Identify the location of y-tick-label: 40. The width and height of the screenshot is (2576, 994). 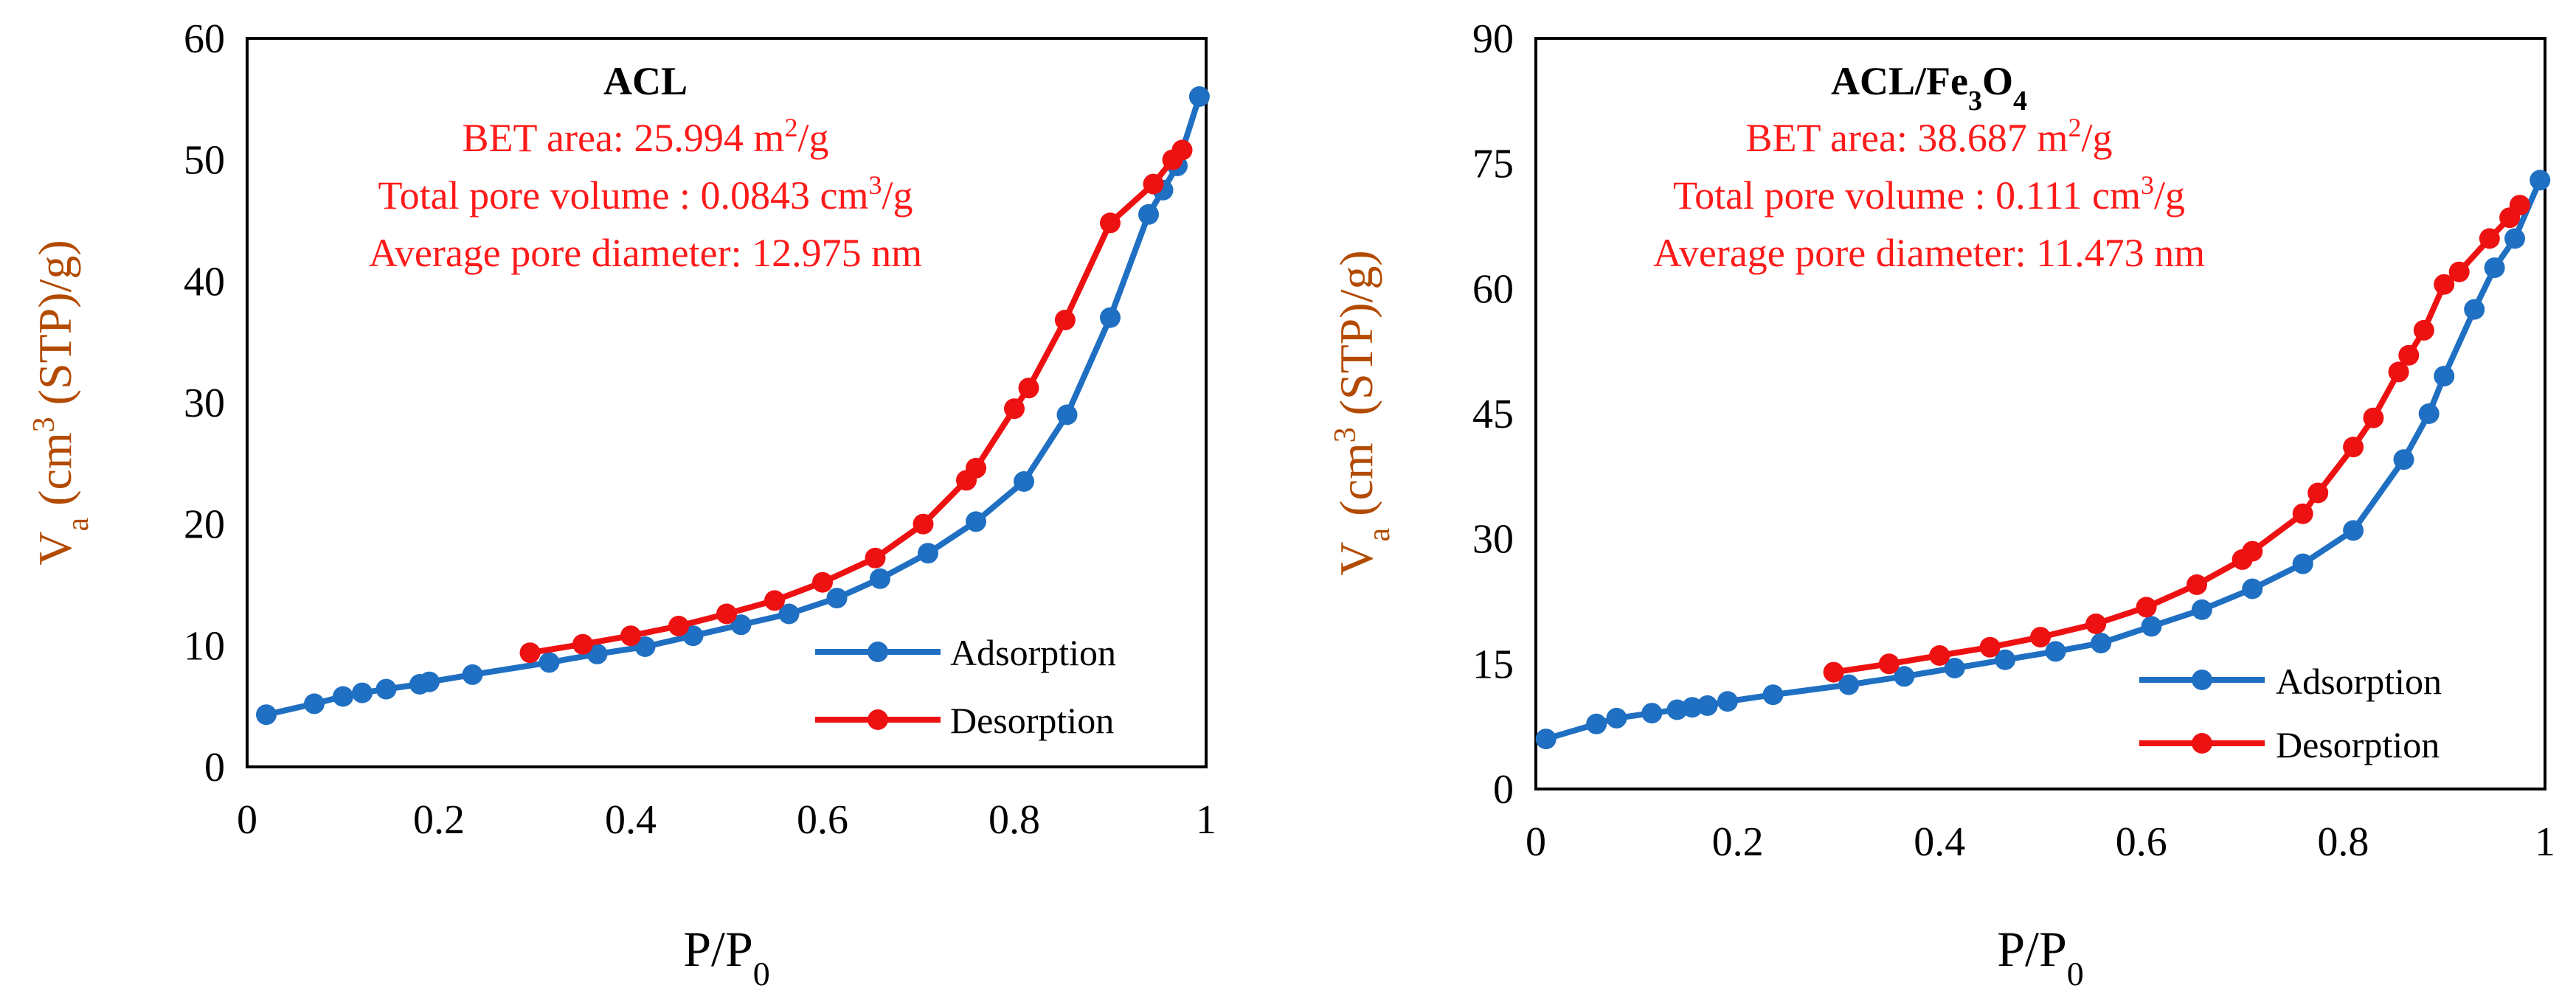
(205, 282).